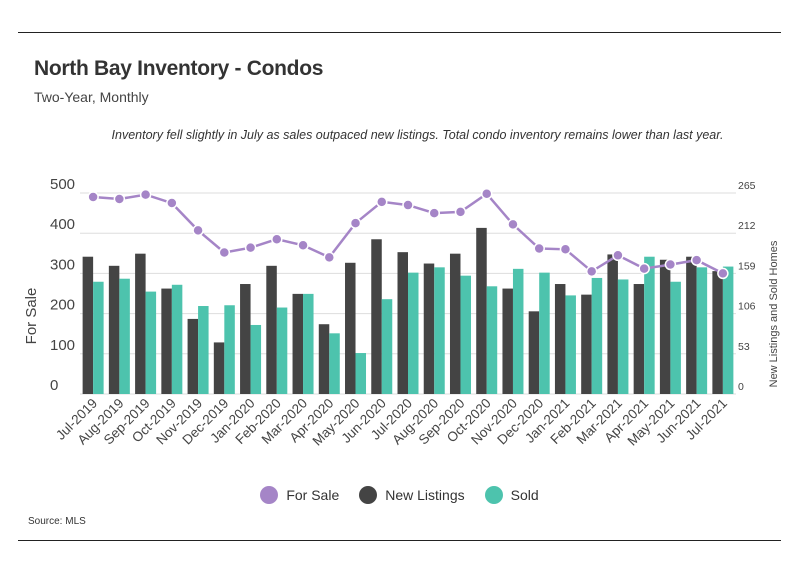 This screenshot has width=799, height=575. Describe the element at coordinates (399, 540) in the screenshot. I see `bottom-rule` at that location.